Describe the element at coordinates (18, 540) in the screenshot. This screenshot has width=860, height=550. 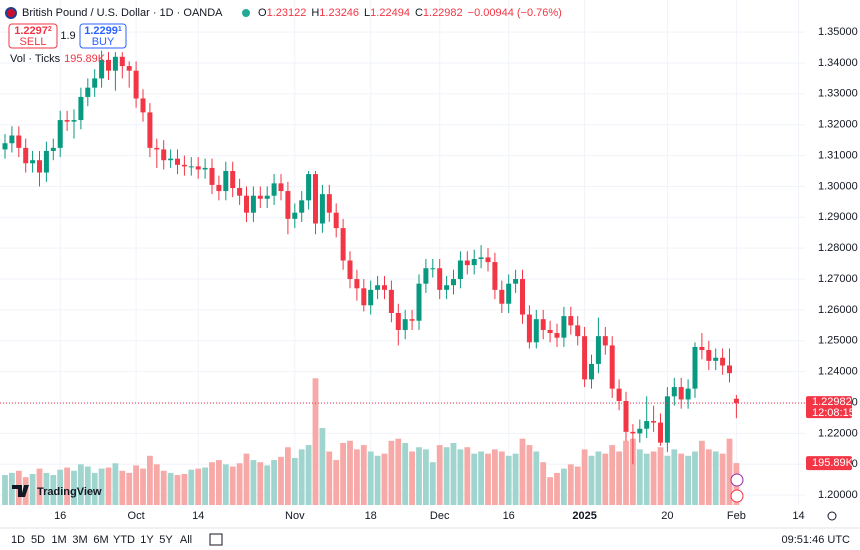
I see `range-button: 1D` at that location.